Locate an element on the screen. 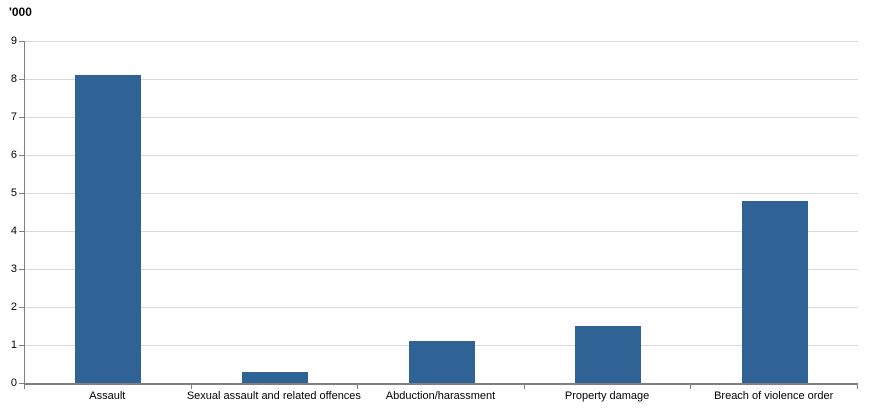 The height and width of the screenshot is (416, 869). y-axis-tick-label: 6 is located at coordinates (13, 155).